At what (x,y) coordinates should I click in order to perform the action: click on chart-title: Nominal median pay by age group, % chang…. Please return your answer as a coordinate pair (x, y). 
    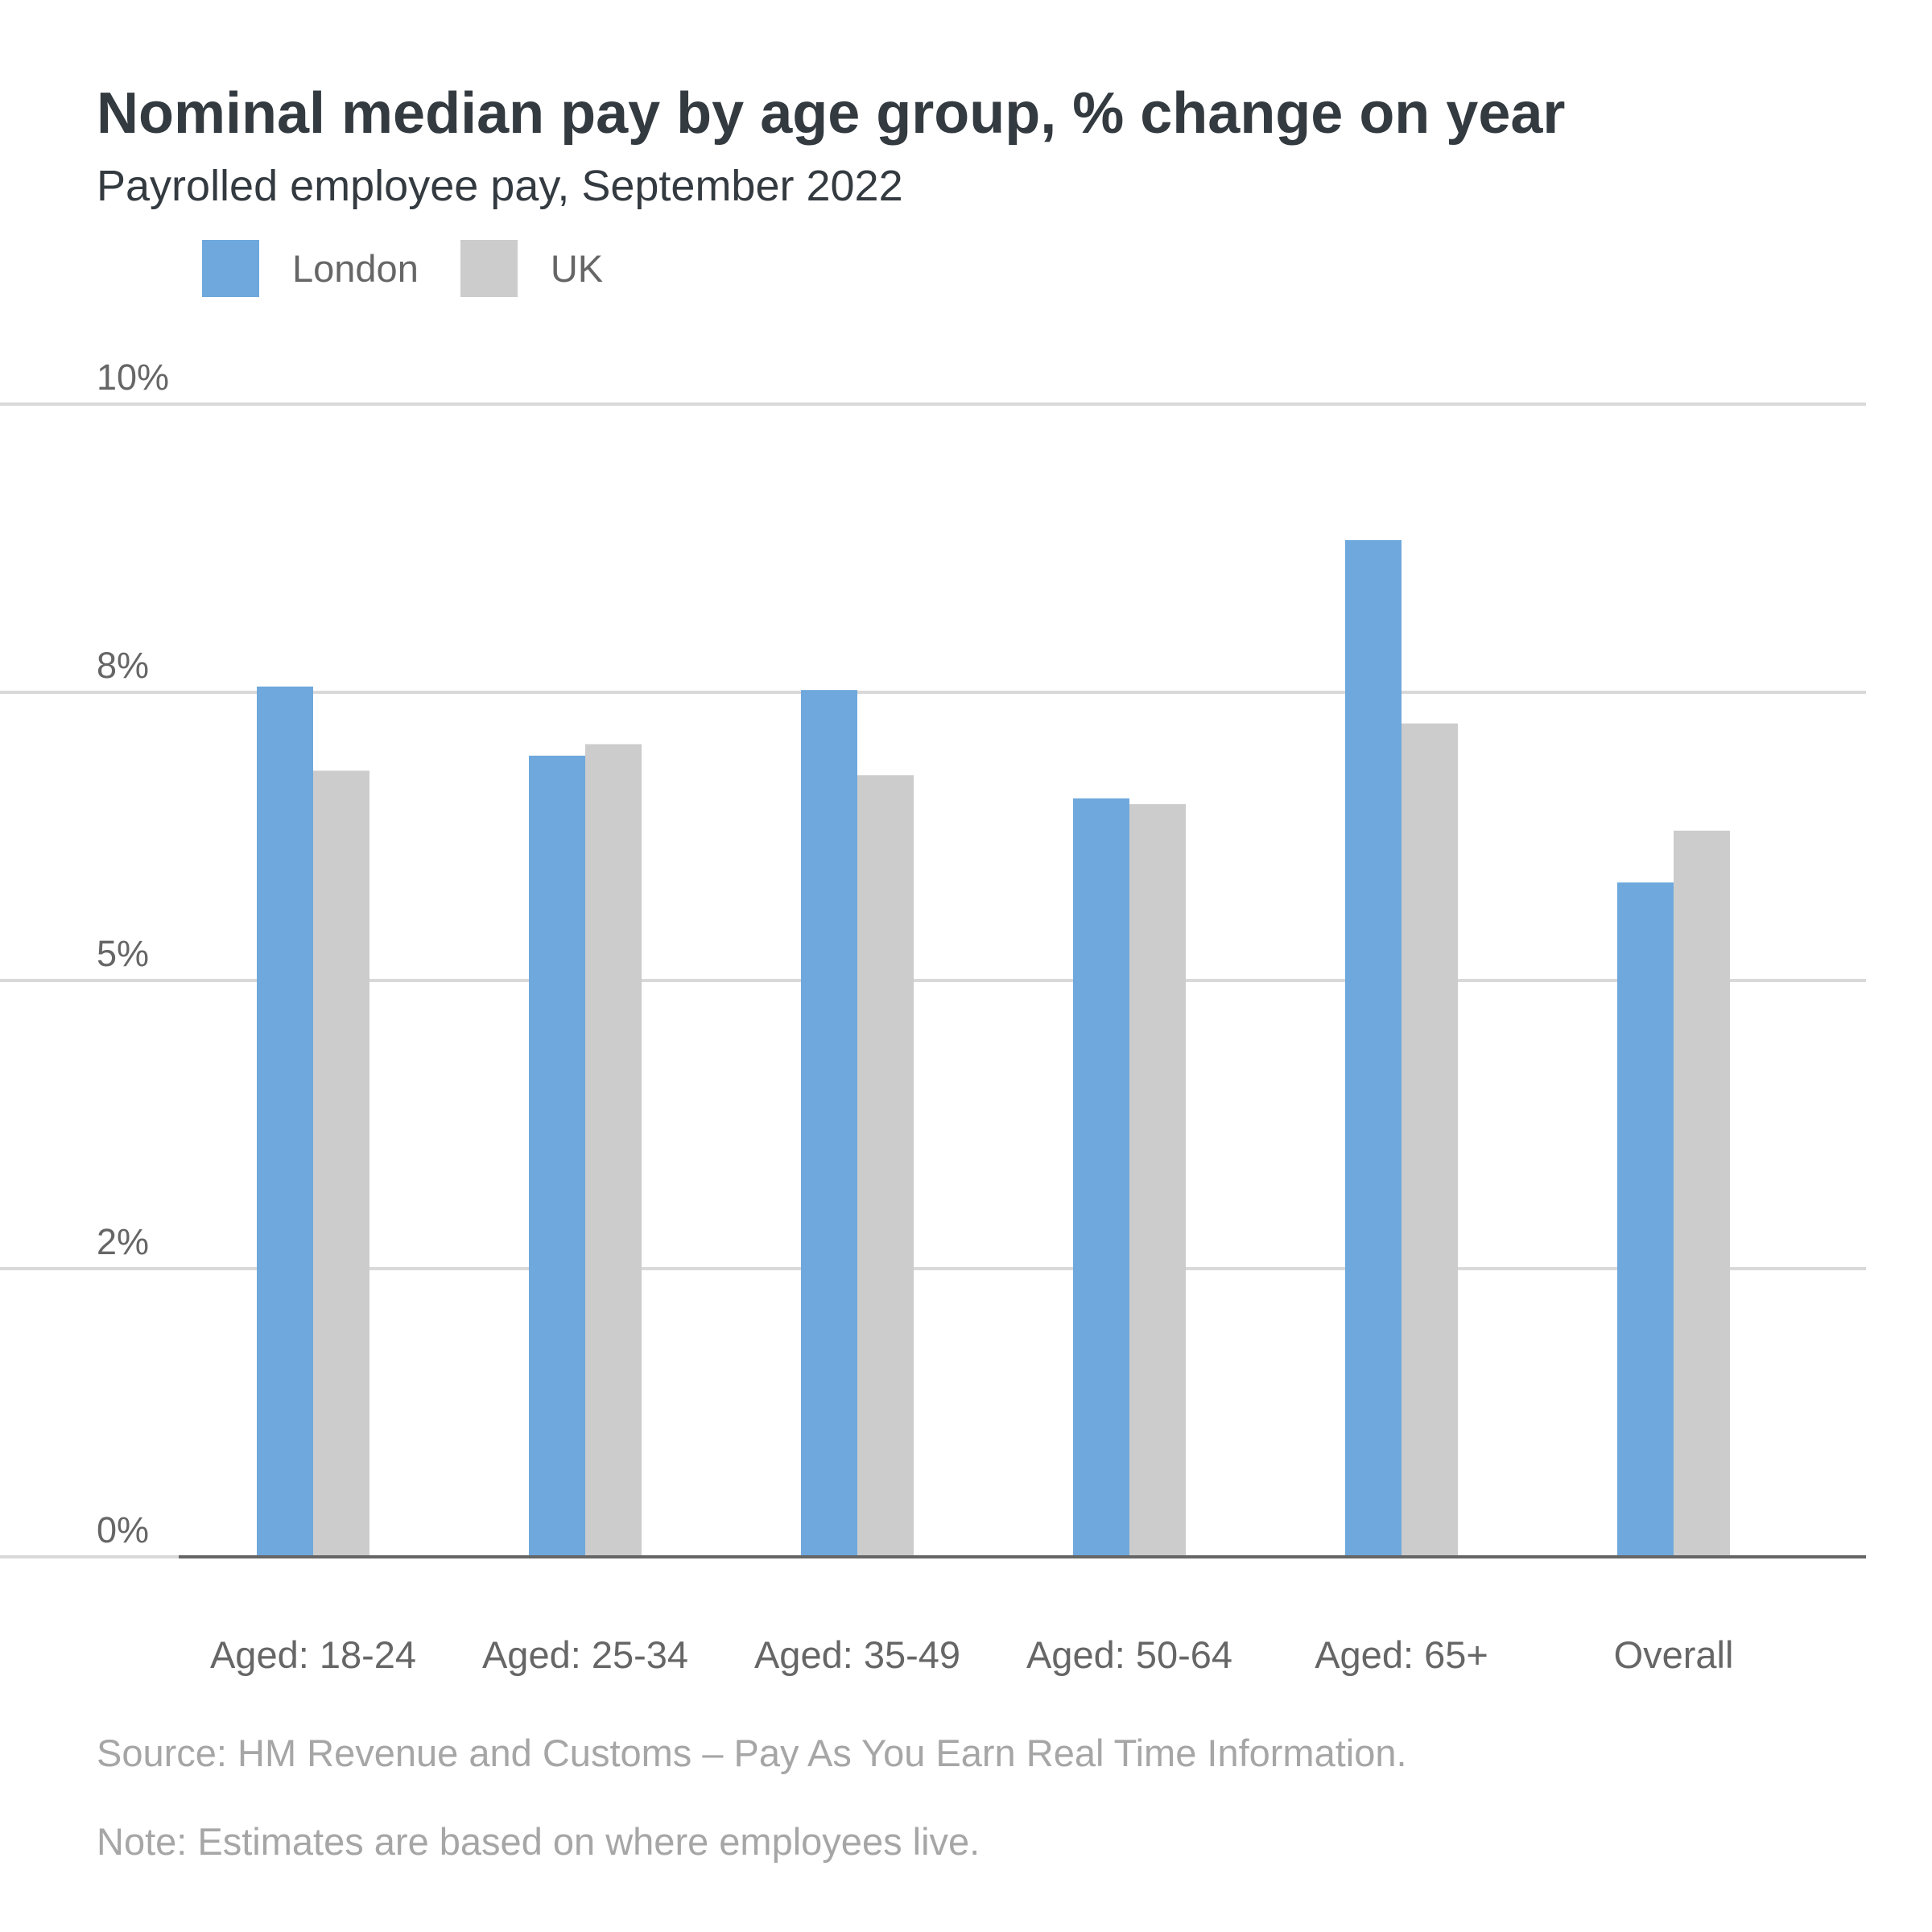
    Looking at the image, I should click on (831, 113).